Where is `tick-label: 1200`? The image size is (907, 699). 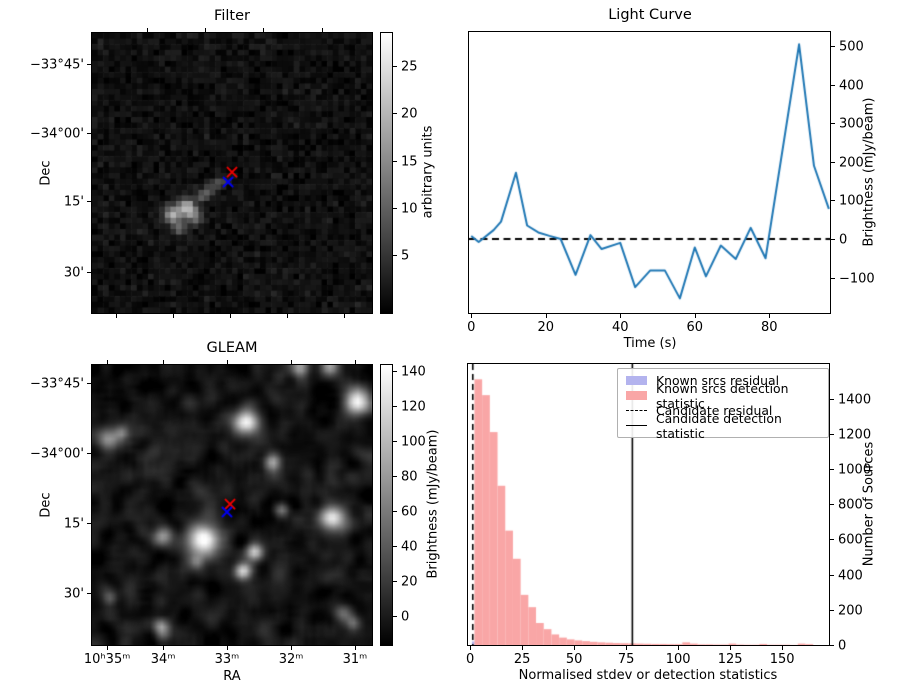 tick-label: 1200 is located at coordinates (855, 435).